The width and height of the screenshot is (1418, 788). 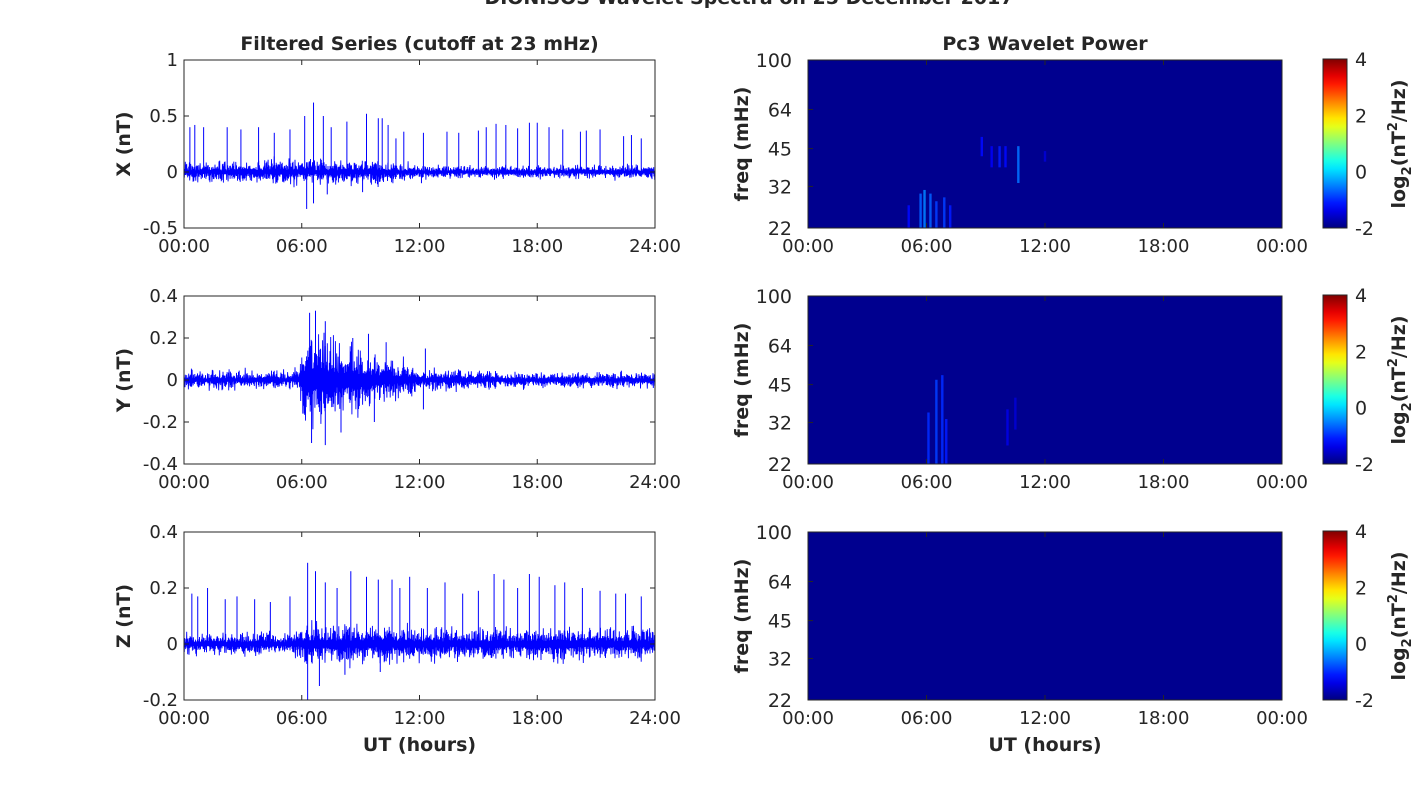 I want to click on wavelet-2-colorbar-tick: -2, so click(x=1364, y=465).